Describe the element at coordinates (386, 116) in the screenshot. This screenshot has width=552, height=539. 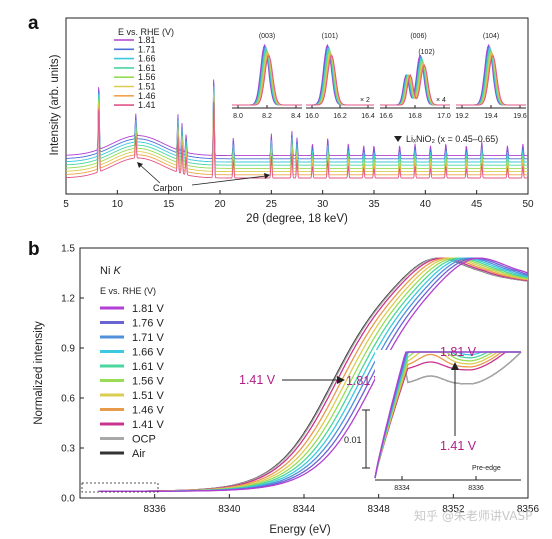
I see `inset-2-tick-16.6: 16.6` at that location.